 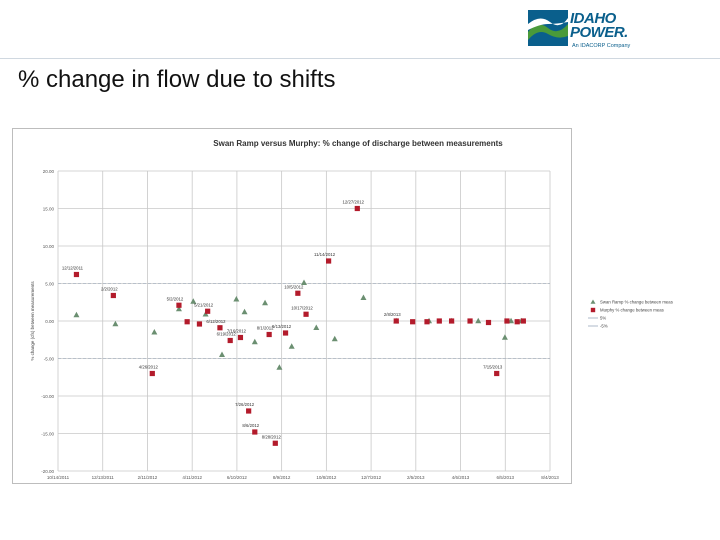 I want to click on murphy-point-label: 2/8/2013, so click(x=392, y=314).